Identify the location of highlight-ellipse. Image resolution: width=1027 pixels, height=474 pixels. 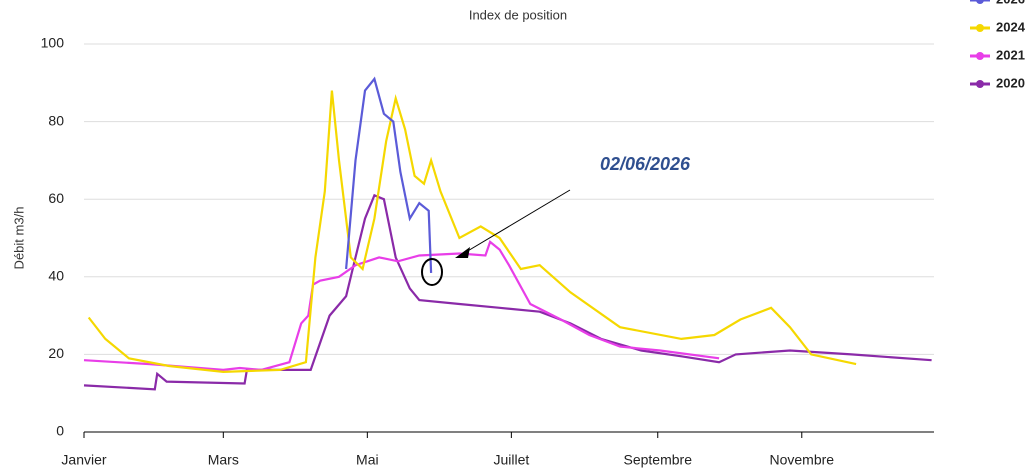
(432, 272).